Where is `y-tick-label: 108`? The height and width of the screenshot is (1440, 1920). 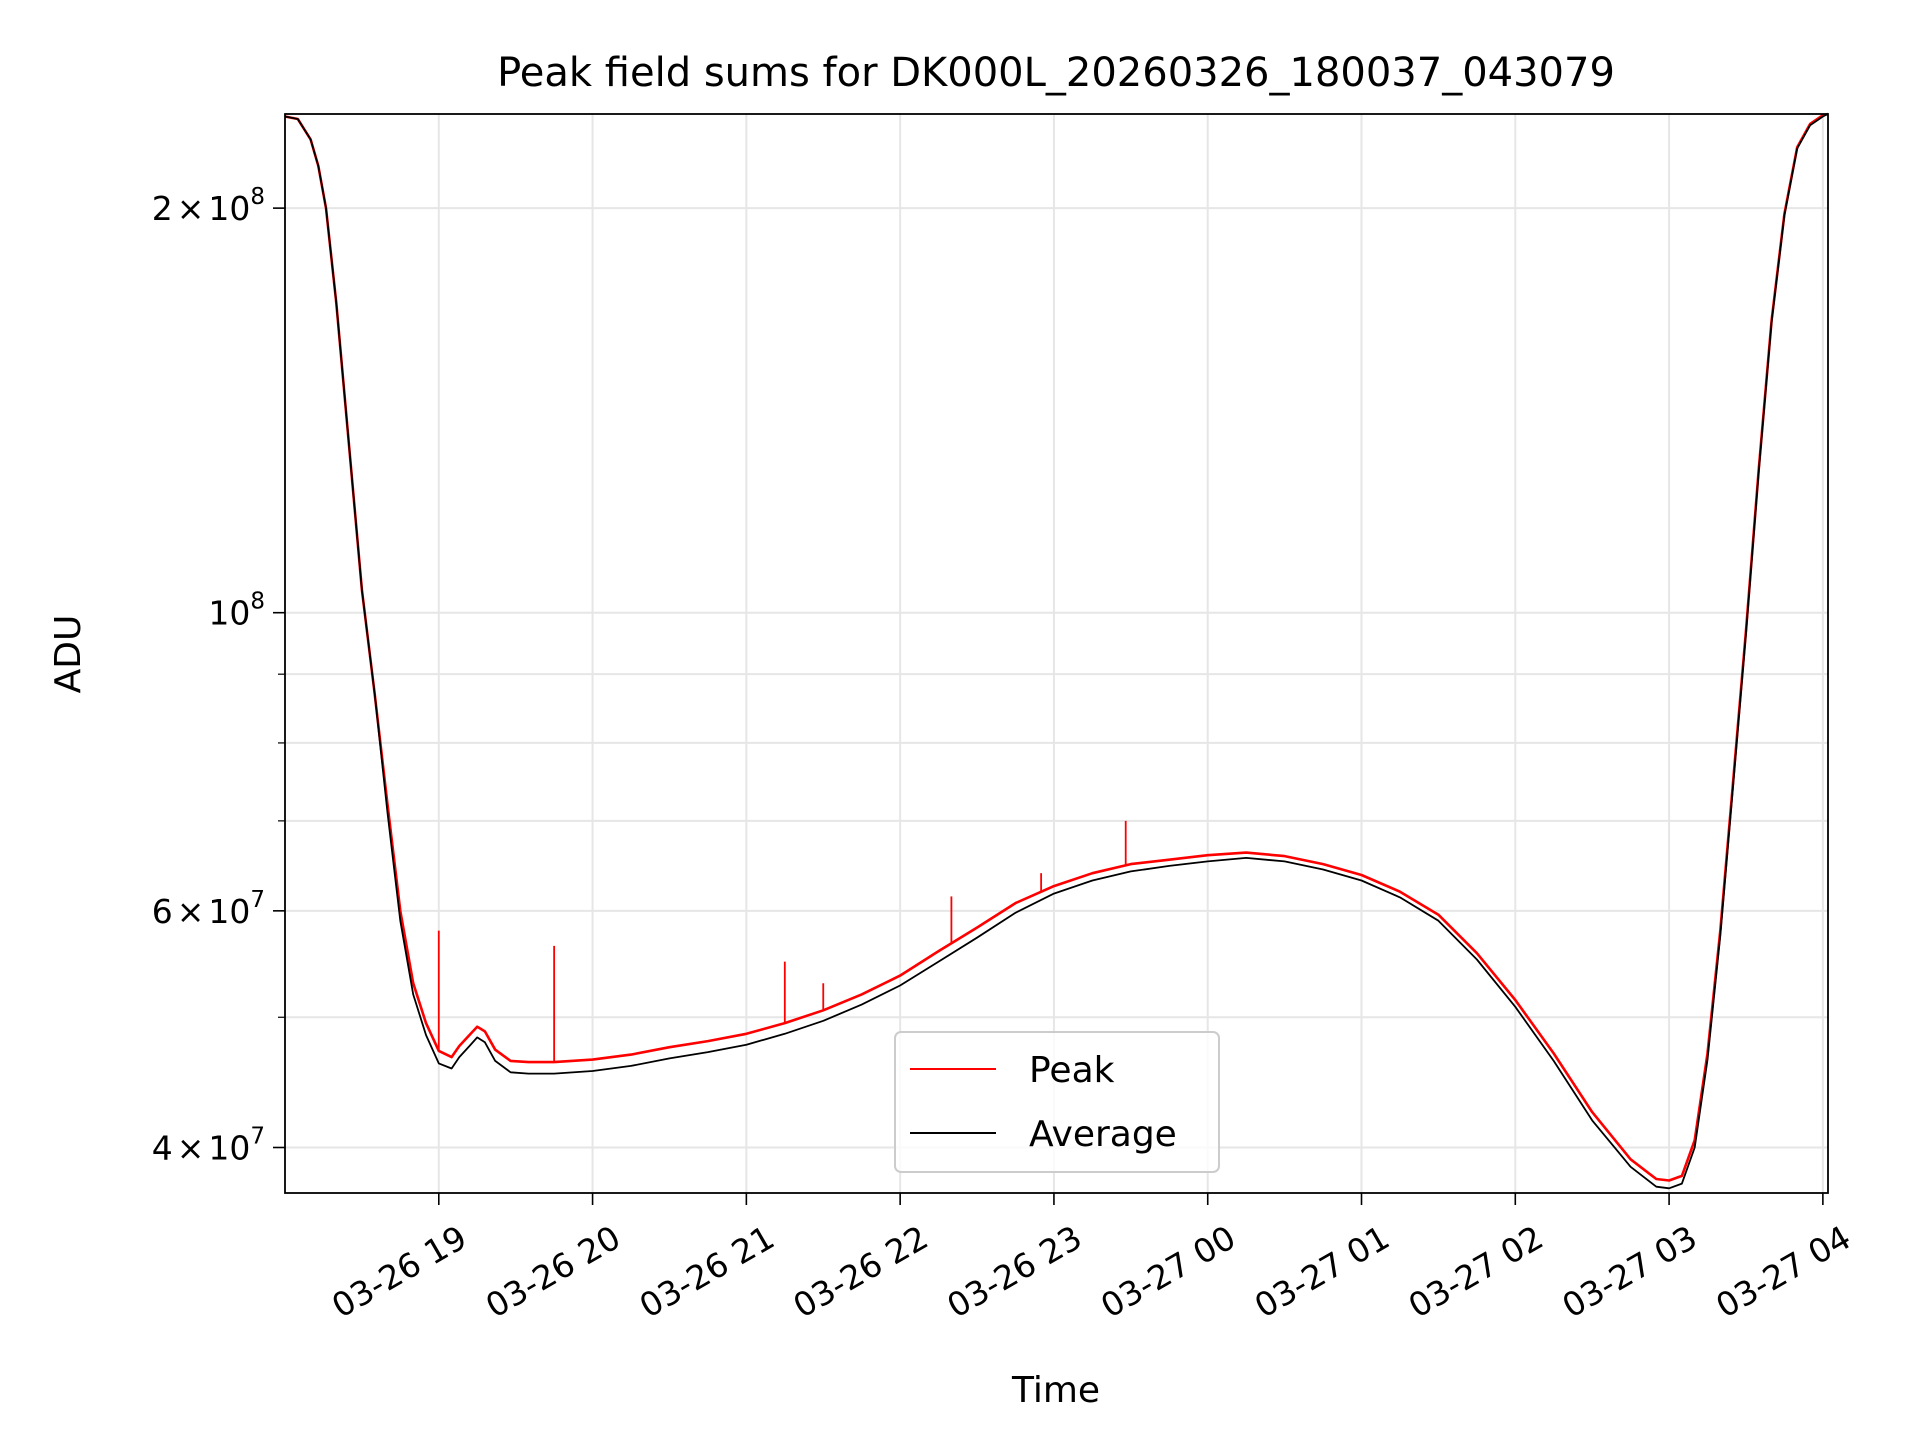 y-tick-label: 108 is located at coordinates (236, 611).